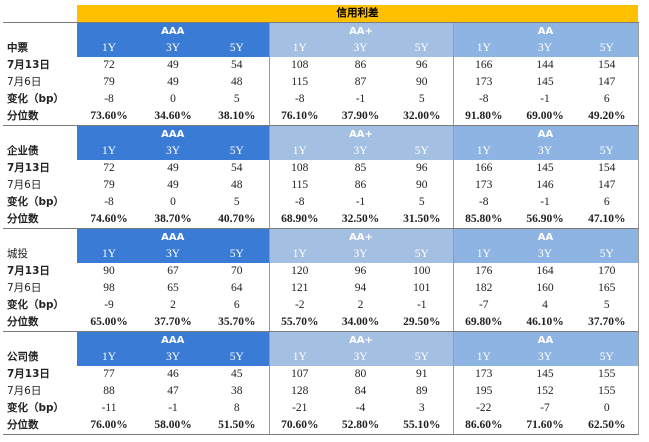 The height and width of the screenshot is (442, 649). I want to click on table-row: 变化（bp） -11 -1 8 -21 -4 3 -22 -7 0, so click(321, 408).